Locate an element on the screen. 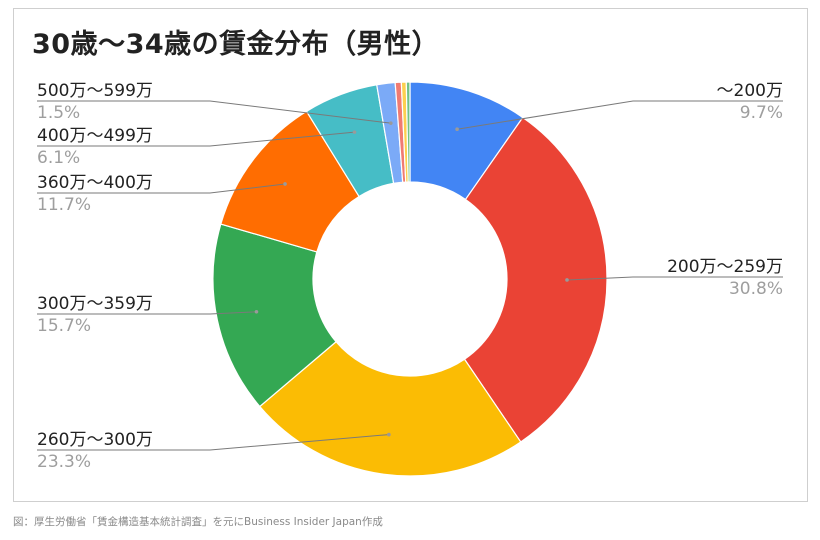 This screenshot has width=820, height=540. slice-value-label: 23.3% is located at coordinates (64, 462).